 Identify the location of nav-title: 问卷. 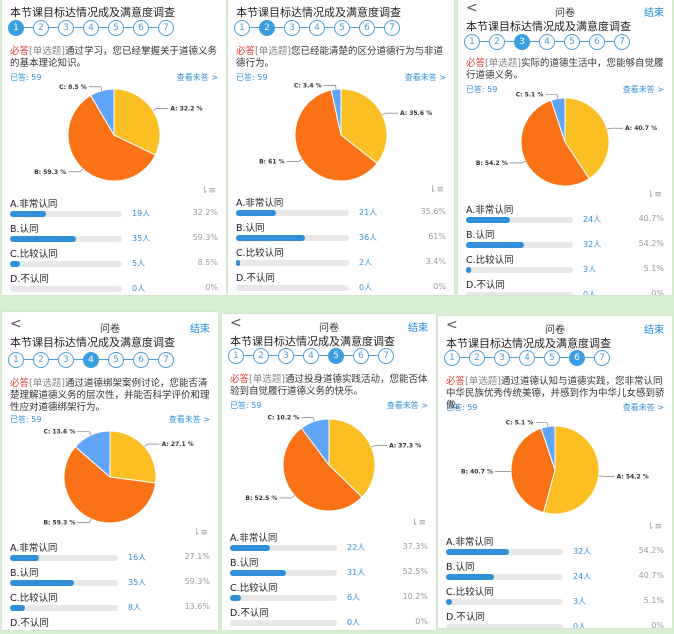
(565, 13).